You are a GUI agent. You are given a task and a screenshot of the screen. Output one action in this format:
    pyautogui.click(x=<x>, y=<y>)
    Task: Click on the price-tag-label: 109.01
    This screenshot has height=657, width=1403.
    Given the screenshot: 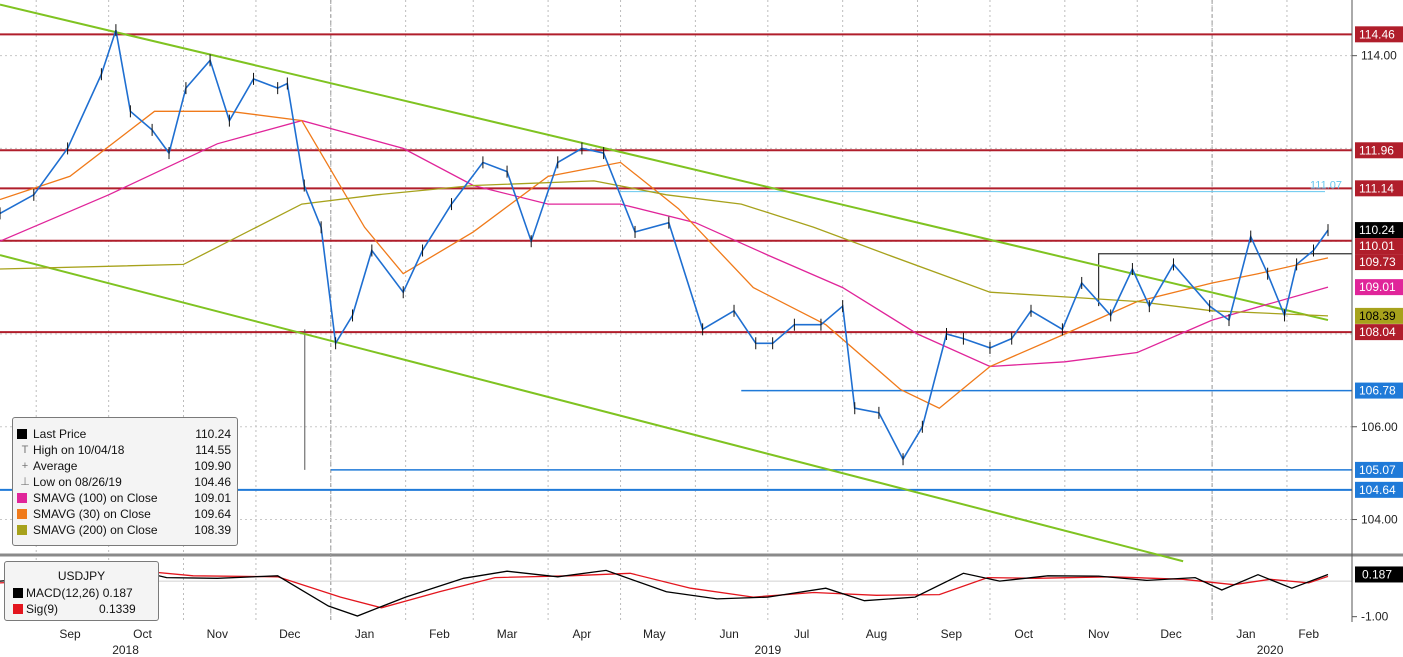 What is the action you would take?
    pyautogui.click(x=1377, y=287)
    